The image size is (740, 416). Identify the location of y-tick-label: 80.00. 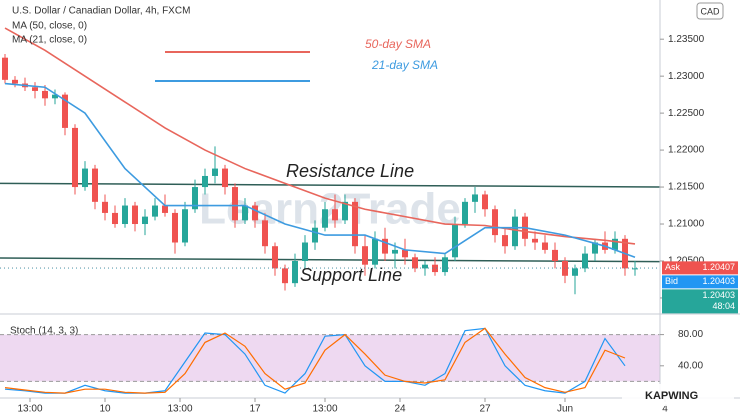
(690, 334).